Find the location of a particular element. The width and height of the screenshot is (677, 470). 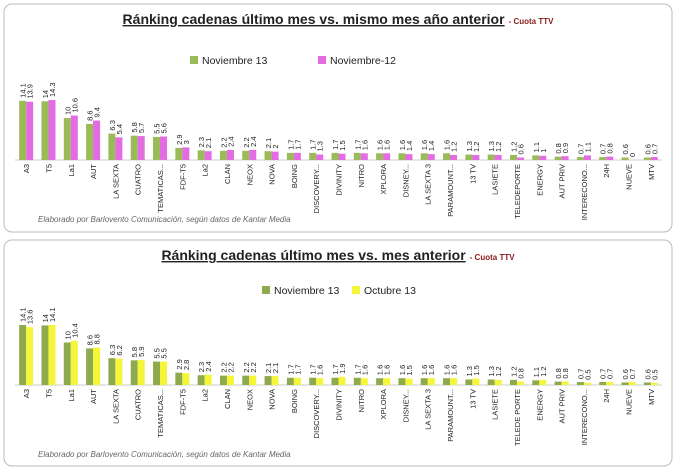

value-label: 10.6 is located at coordinates (74, 105).